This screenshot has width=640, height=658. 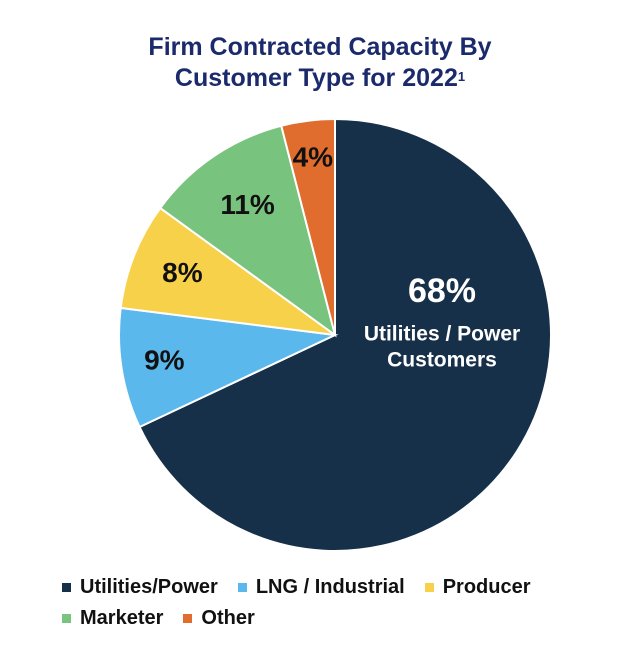 I want to click on legend-label: LNG / Industrial, so click(x=330, y=587).